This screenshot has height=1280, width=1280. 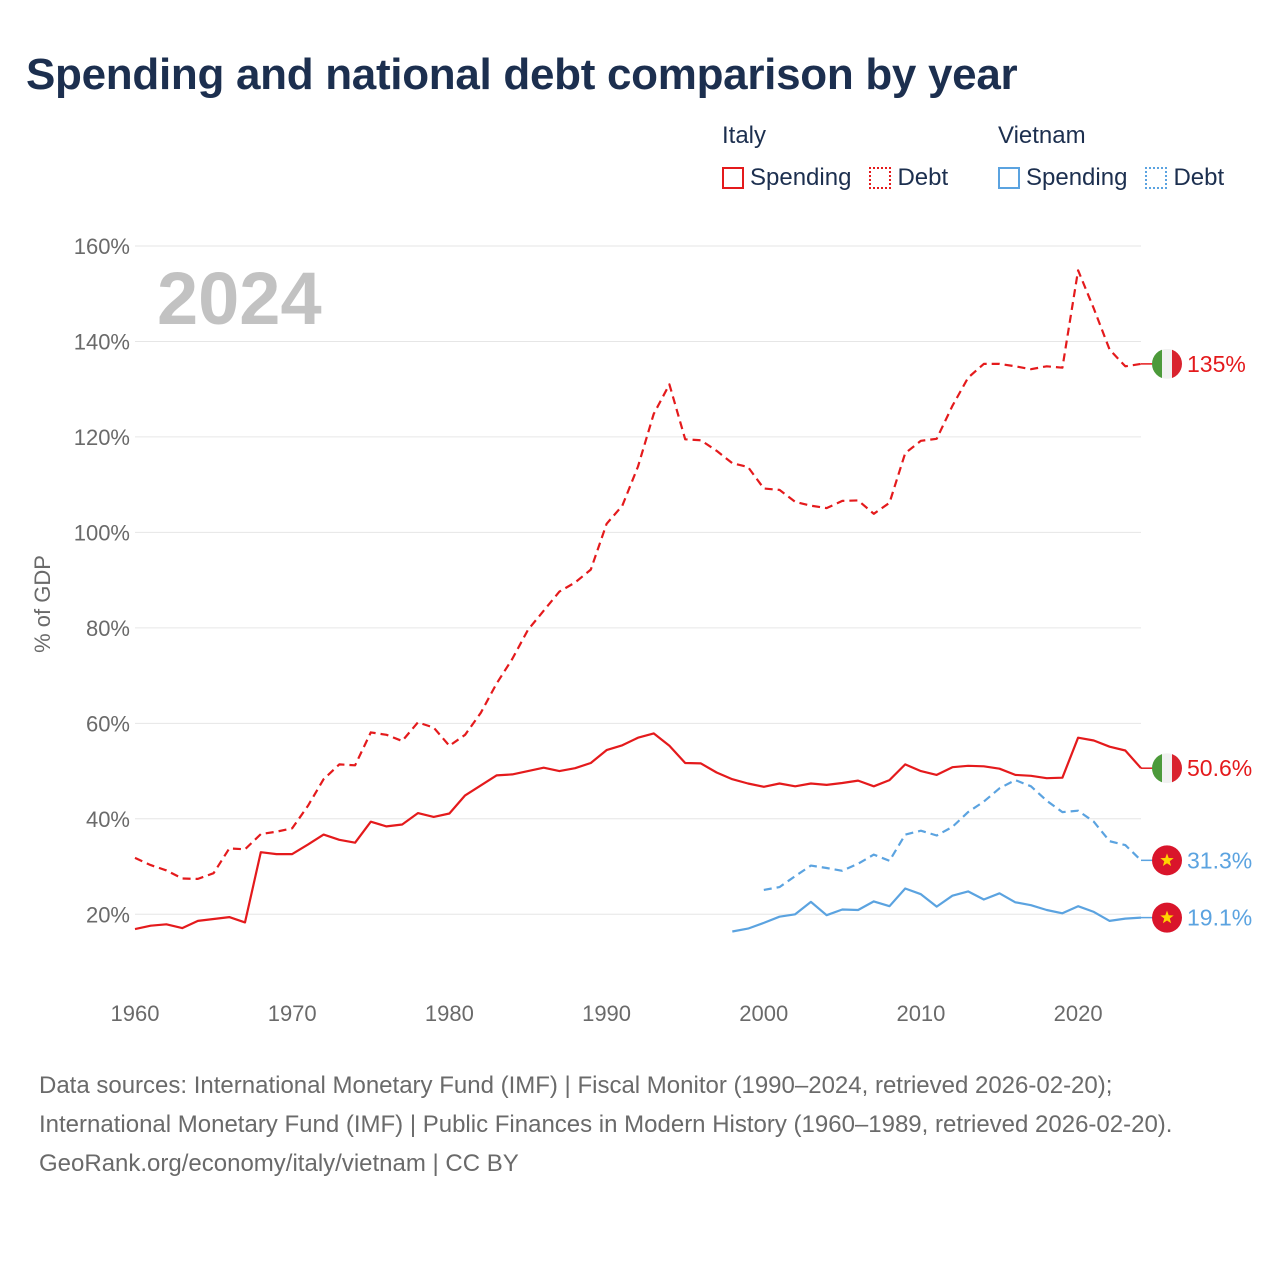 What do you see at coordinates (744, 135) in the screenshot?
I see `legend-country-label: Italy` at bounding box center [744, 135].